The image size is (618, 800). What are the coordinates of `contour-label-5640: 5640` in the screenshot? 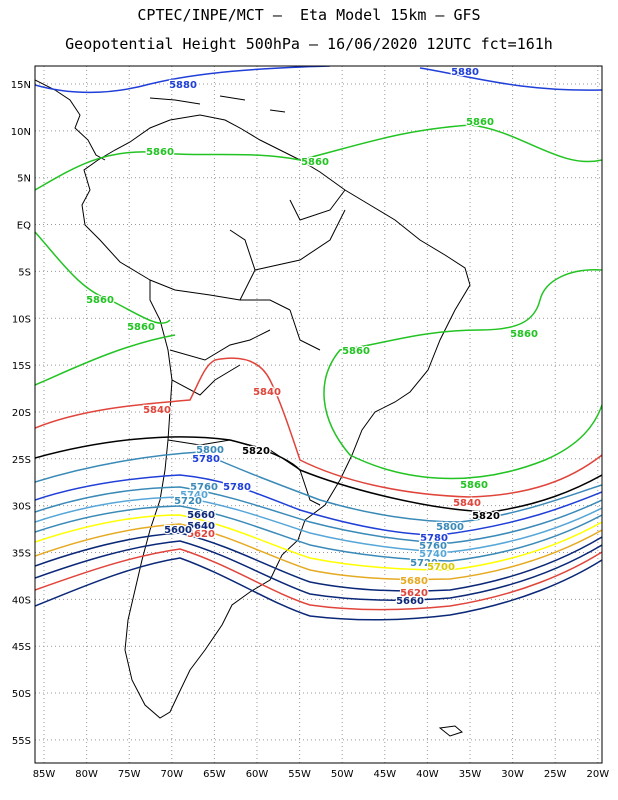 It's located at (201, 526).